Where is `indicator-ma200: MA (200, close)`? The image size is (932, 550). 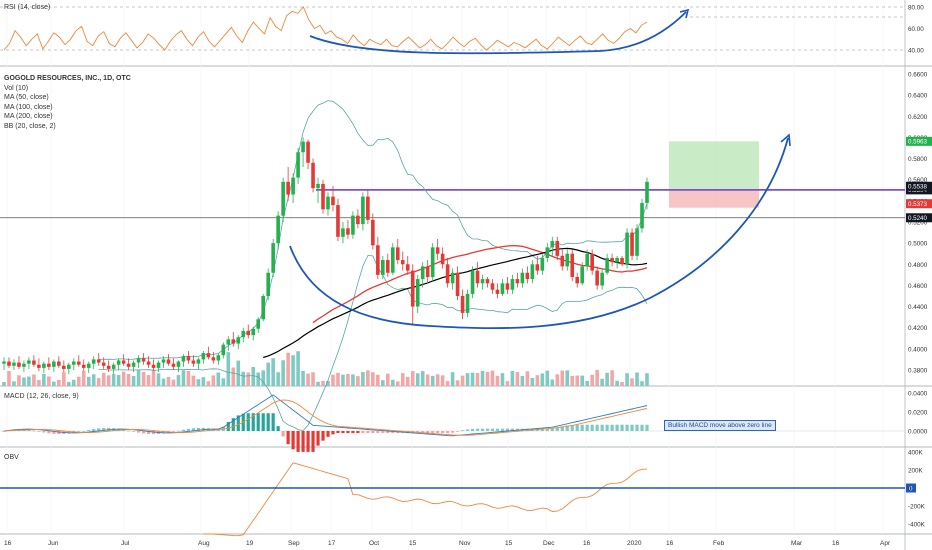
indicator-ma200: MA (200, close) is located at coordinates (28, 117).